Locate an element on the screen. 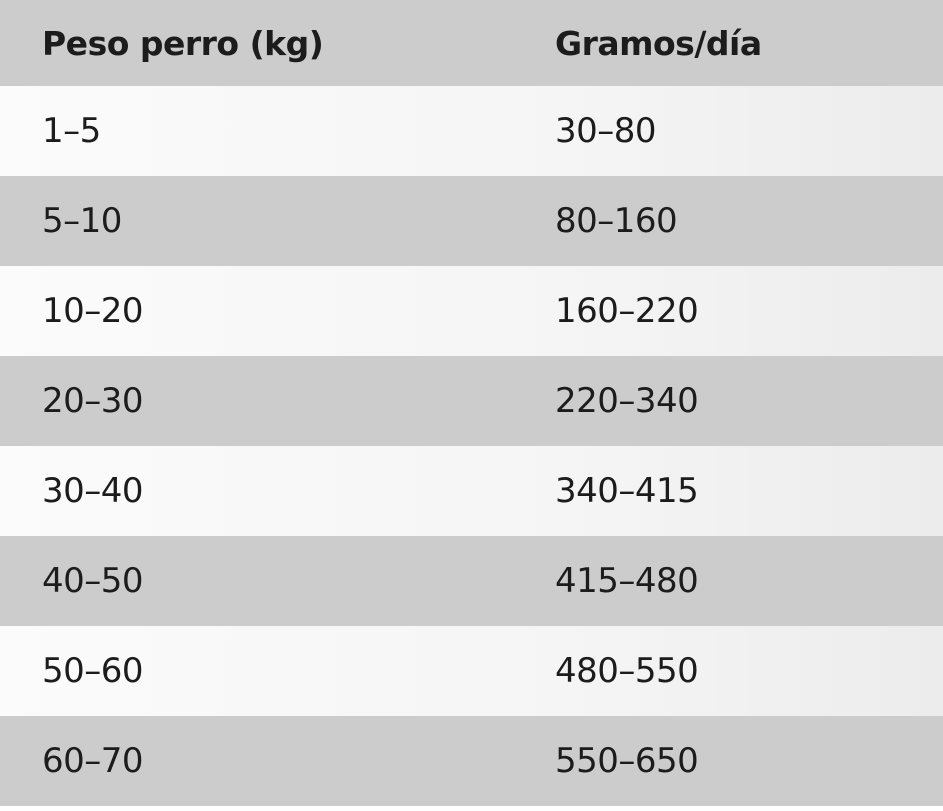 This screenshot has width=943, height=811. table-cell: 1–5 is located at coordinates (71, 131).